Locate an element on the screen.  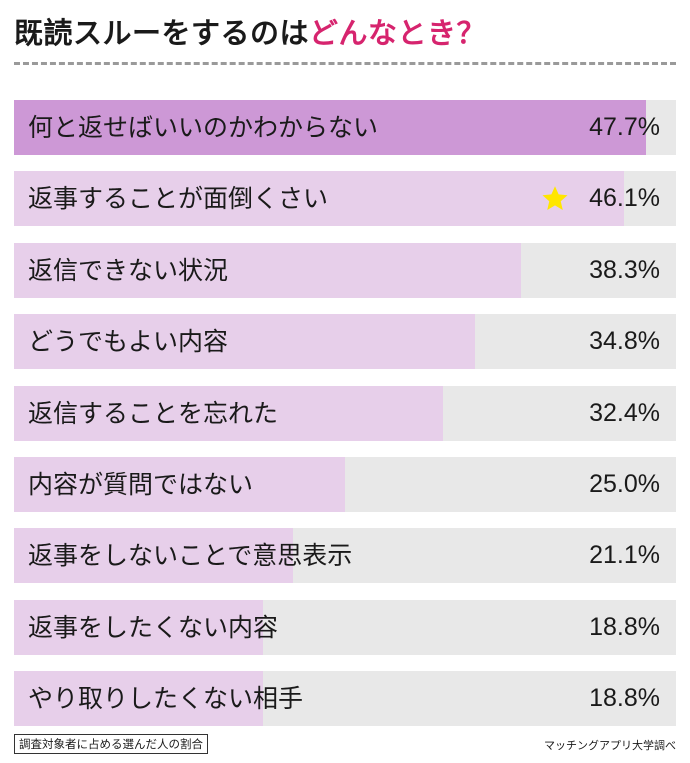
bar-row: 返事をしたくない内容 18.8% is located at coordinates (345, 627).